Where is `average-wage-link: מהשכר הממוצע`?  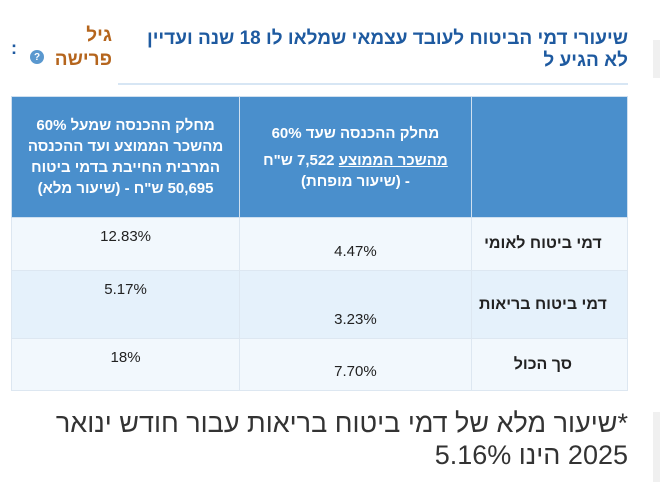 average-wage-link: מהשכר הממוצע is located at coordinates (393, 160).